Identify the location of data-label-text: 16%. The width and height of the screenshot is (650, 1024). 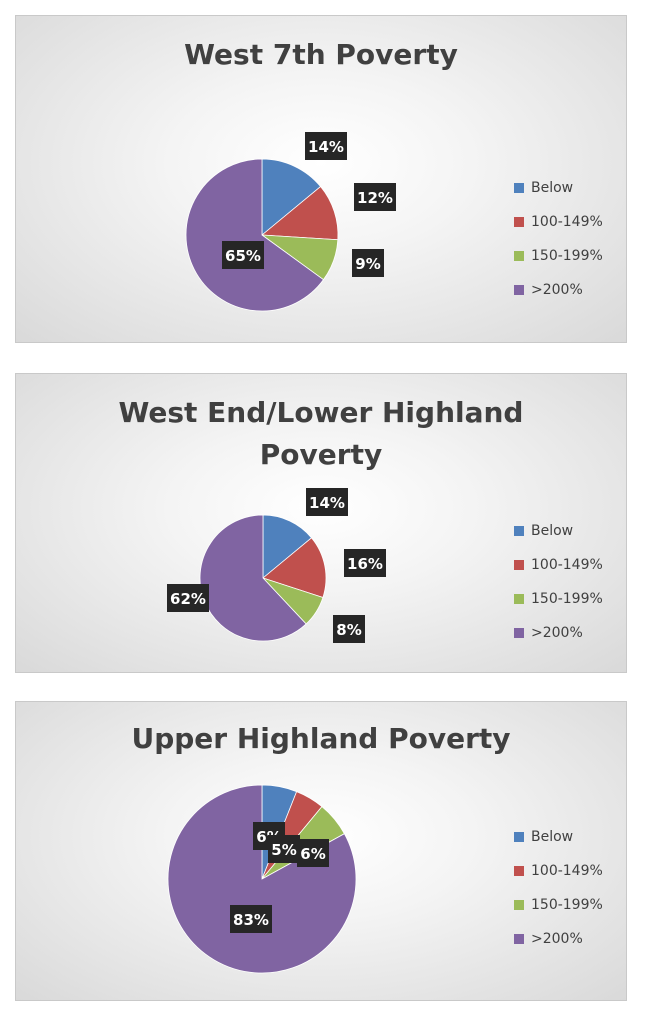
(365, 564).